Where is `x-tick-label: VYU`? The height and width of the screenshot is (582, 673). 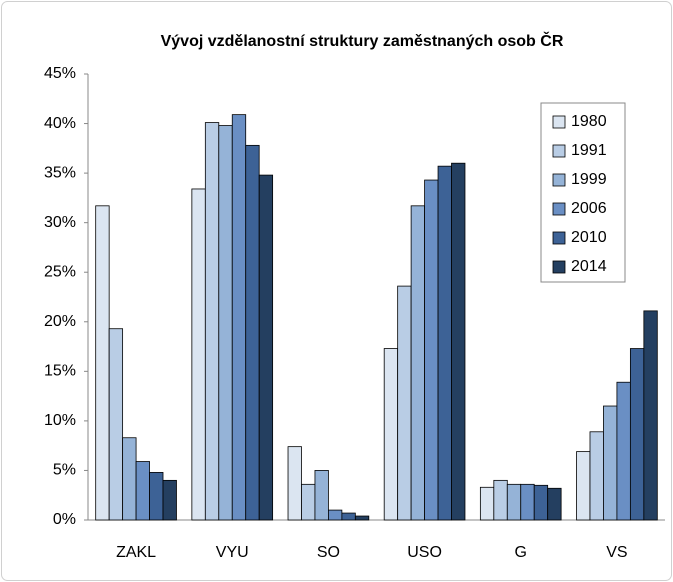 x-tick-label: VYU is located at coordinates (232, 552).